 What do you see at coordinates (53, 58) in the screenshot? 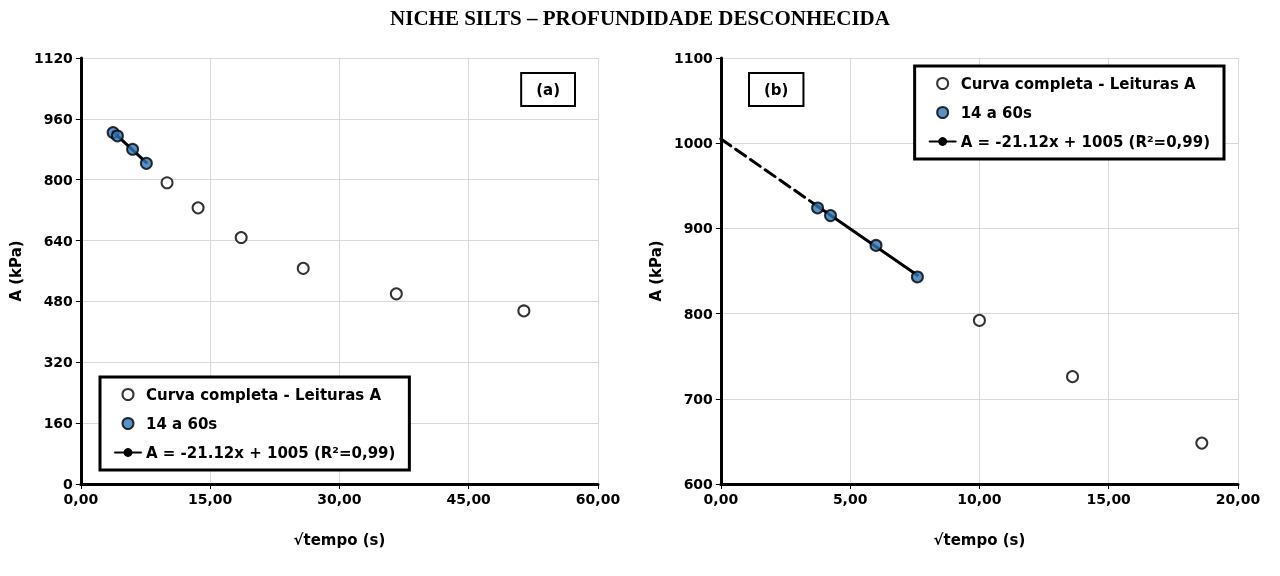
I see `y-tick-label: 1120` at bounding box center [53, 58].